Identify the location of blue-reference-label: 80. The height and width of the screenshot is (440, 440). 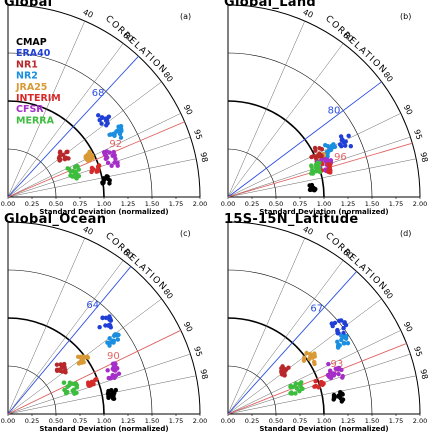
(334, 111).